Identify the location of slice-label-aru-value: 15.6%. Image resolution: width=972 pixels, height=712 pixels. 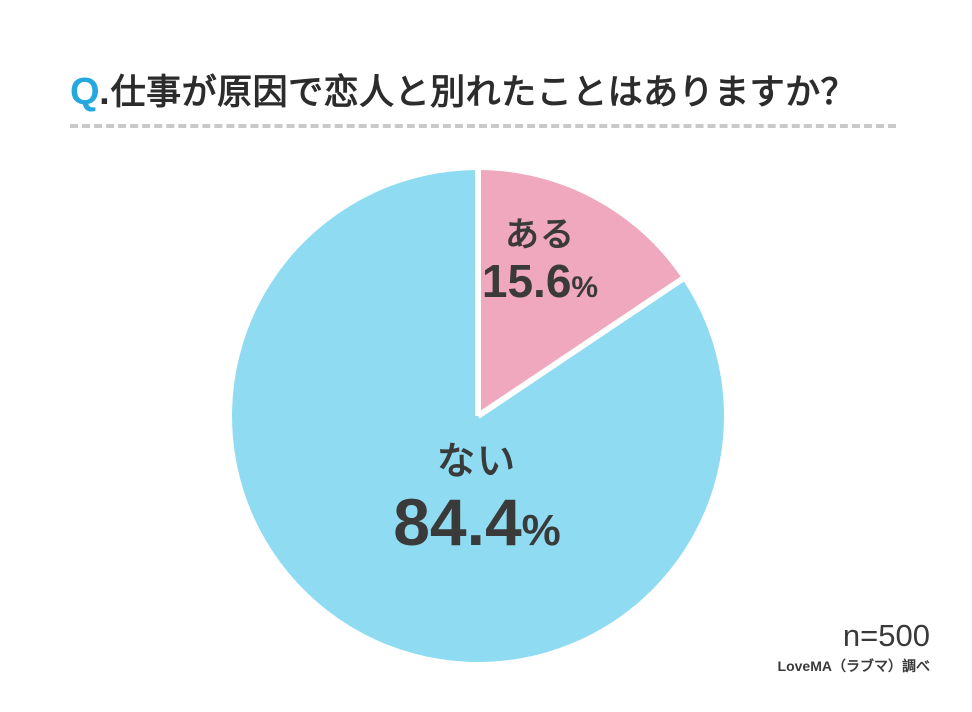
(540, 281).